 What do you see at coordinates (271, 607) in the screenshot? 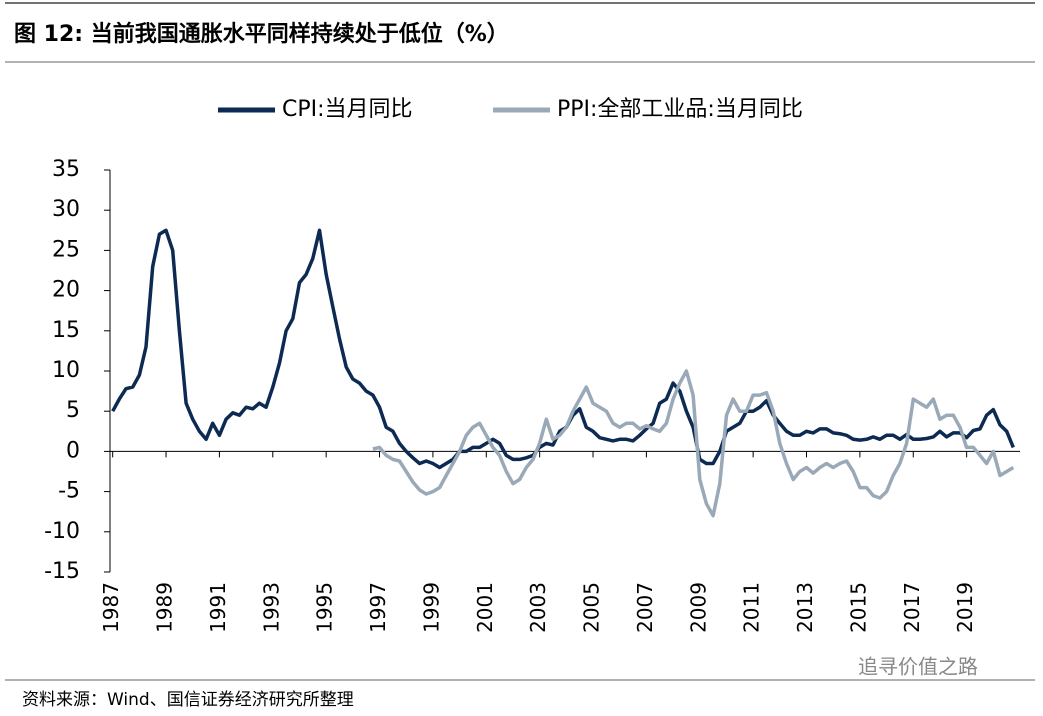
I see `x-tick-label: 1993` at bounding box center [271, 607].